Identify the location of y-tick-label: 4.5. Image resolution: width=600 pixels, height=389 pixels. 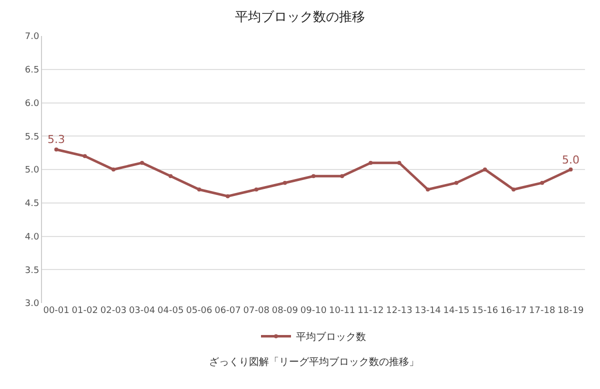
(32, 204).